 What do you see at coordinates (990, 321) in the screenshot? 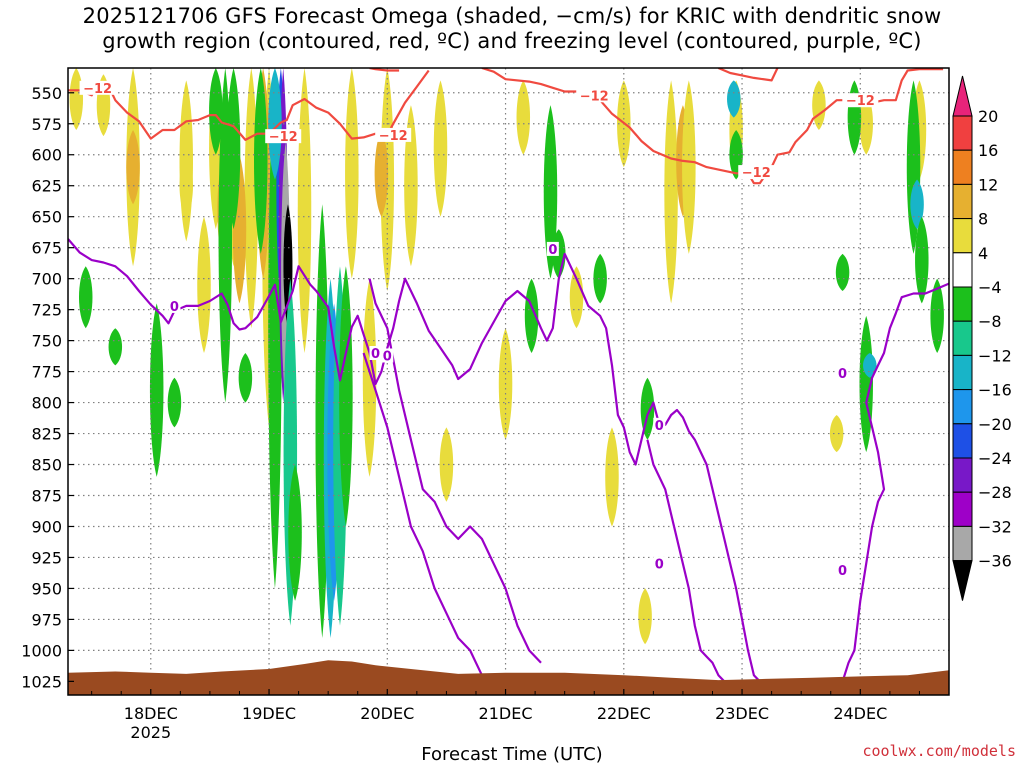
I see `colorbar-label-6: −8` at bounding box center [990, 321].